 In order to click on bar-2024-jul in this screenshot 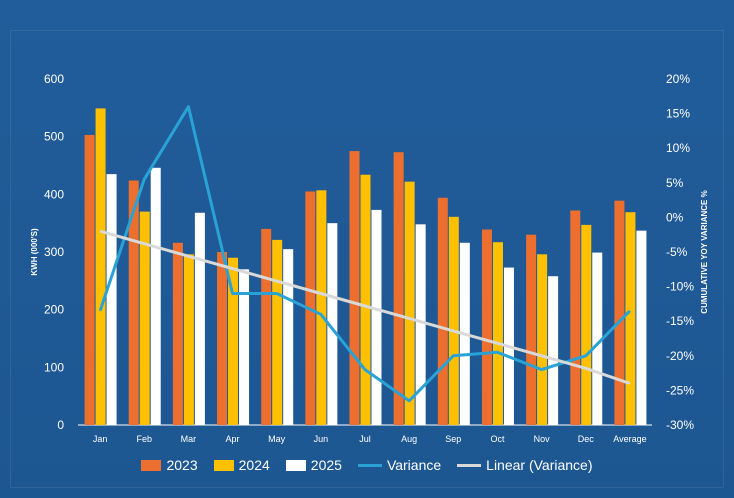, I will do `click(365, 299)`.